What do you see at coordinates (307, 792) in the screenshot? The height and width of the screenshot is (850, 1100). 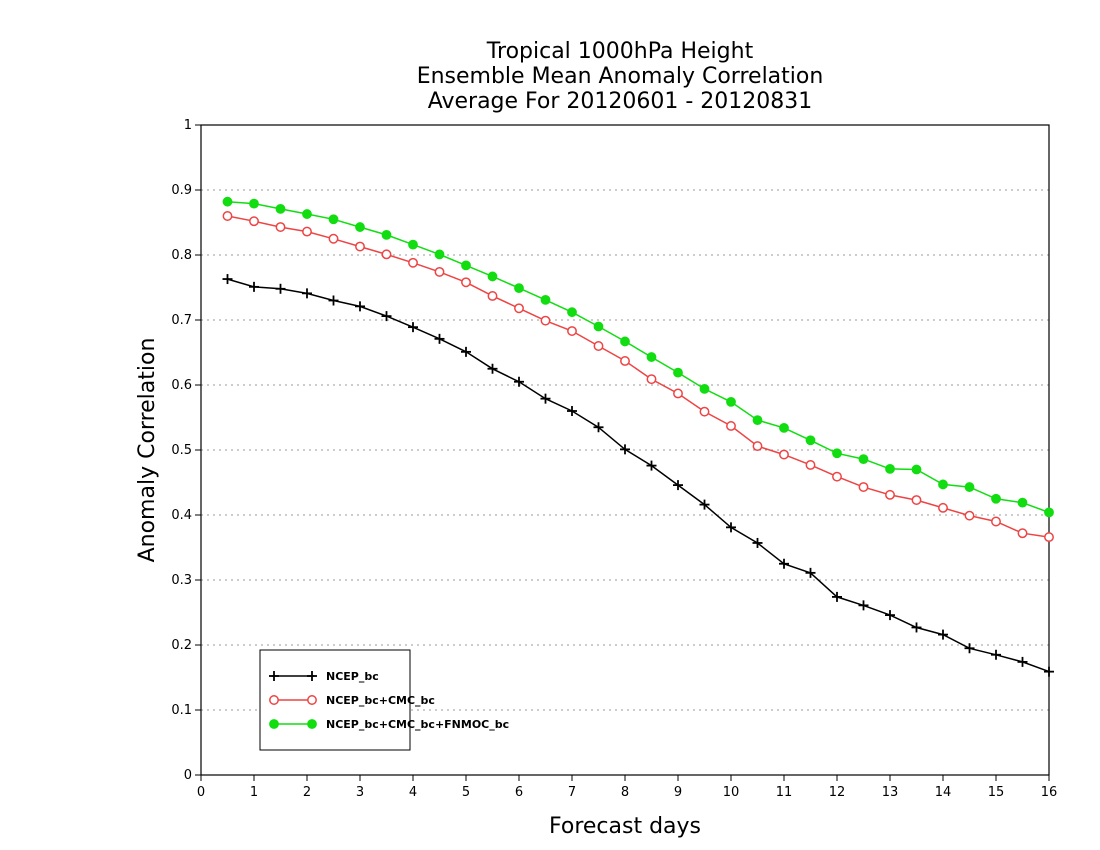 I see `x-tick-label: 2` at bounding box center [307, 792].